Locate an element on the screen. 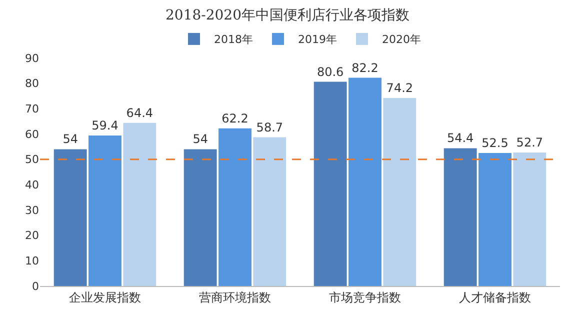  x-tick-label: 人才储备指数 is located at coordinates (495, 297).